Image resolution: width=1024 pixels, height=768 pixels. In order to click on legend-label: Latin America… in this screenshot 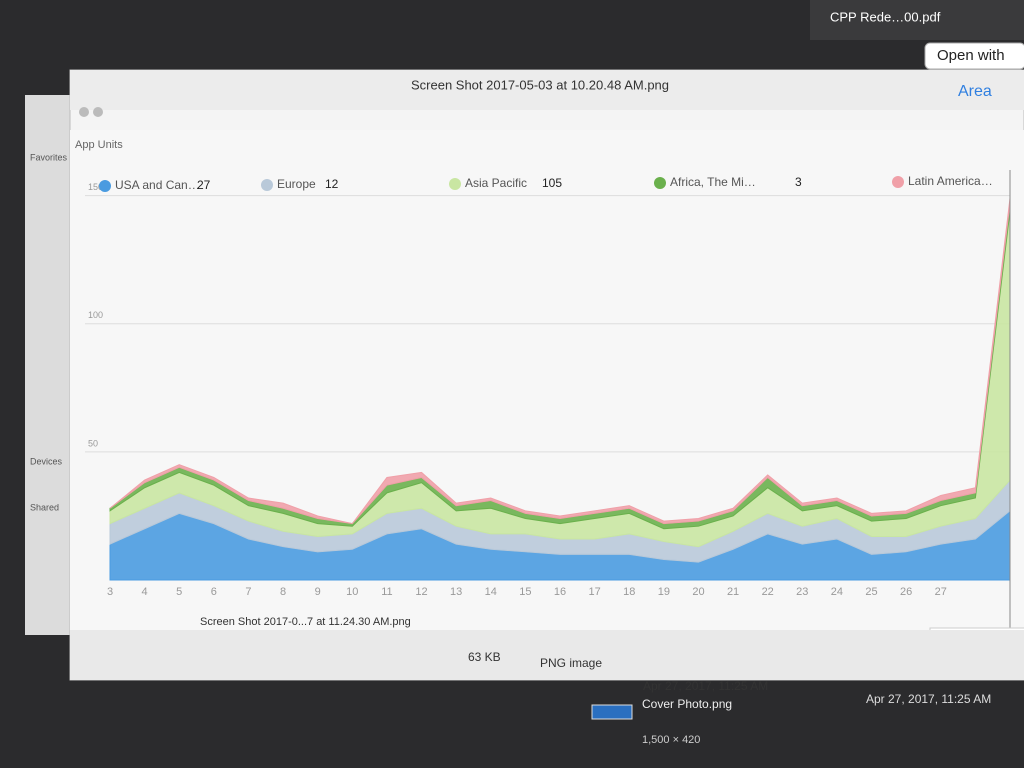, I will do `click(950, 181)`.